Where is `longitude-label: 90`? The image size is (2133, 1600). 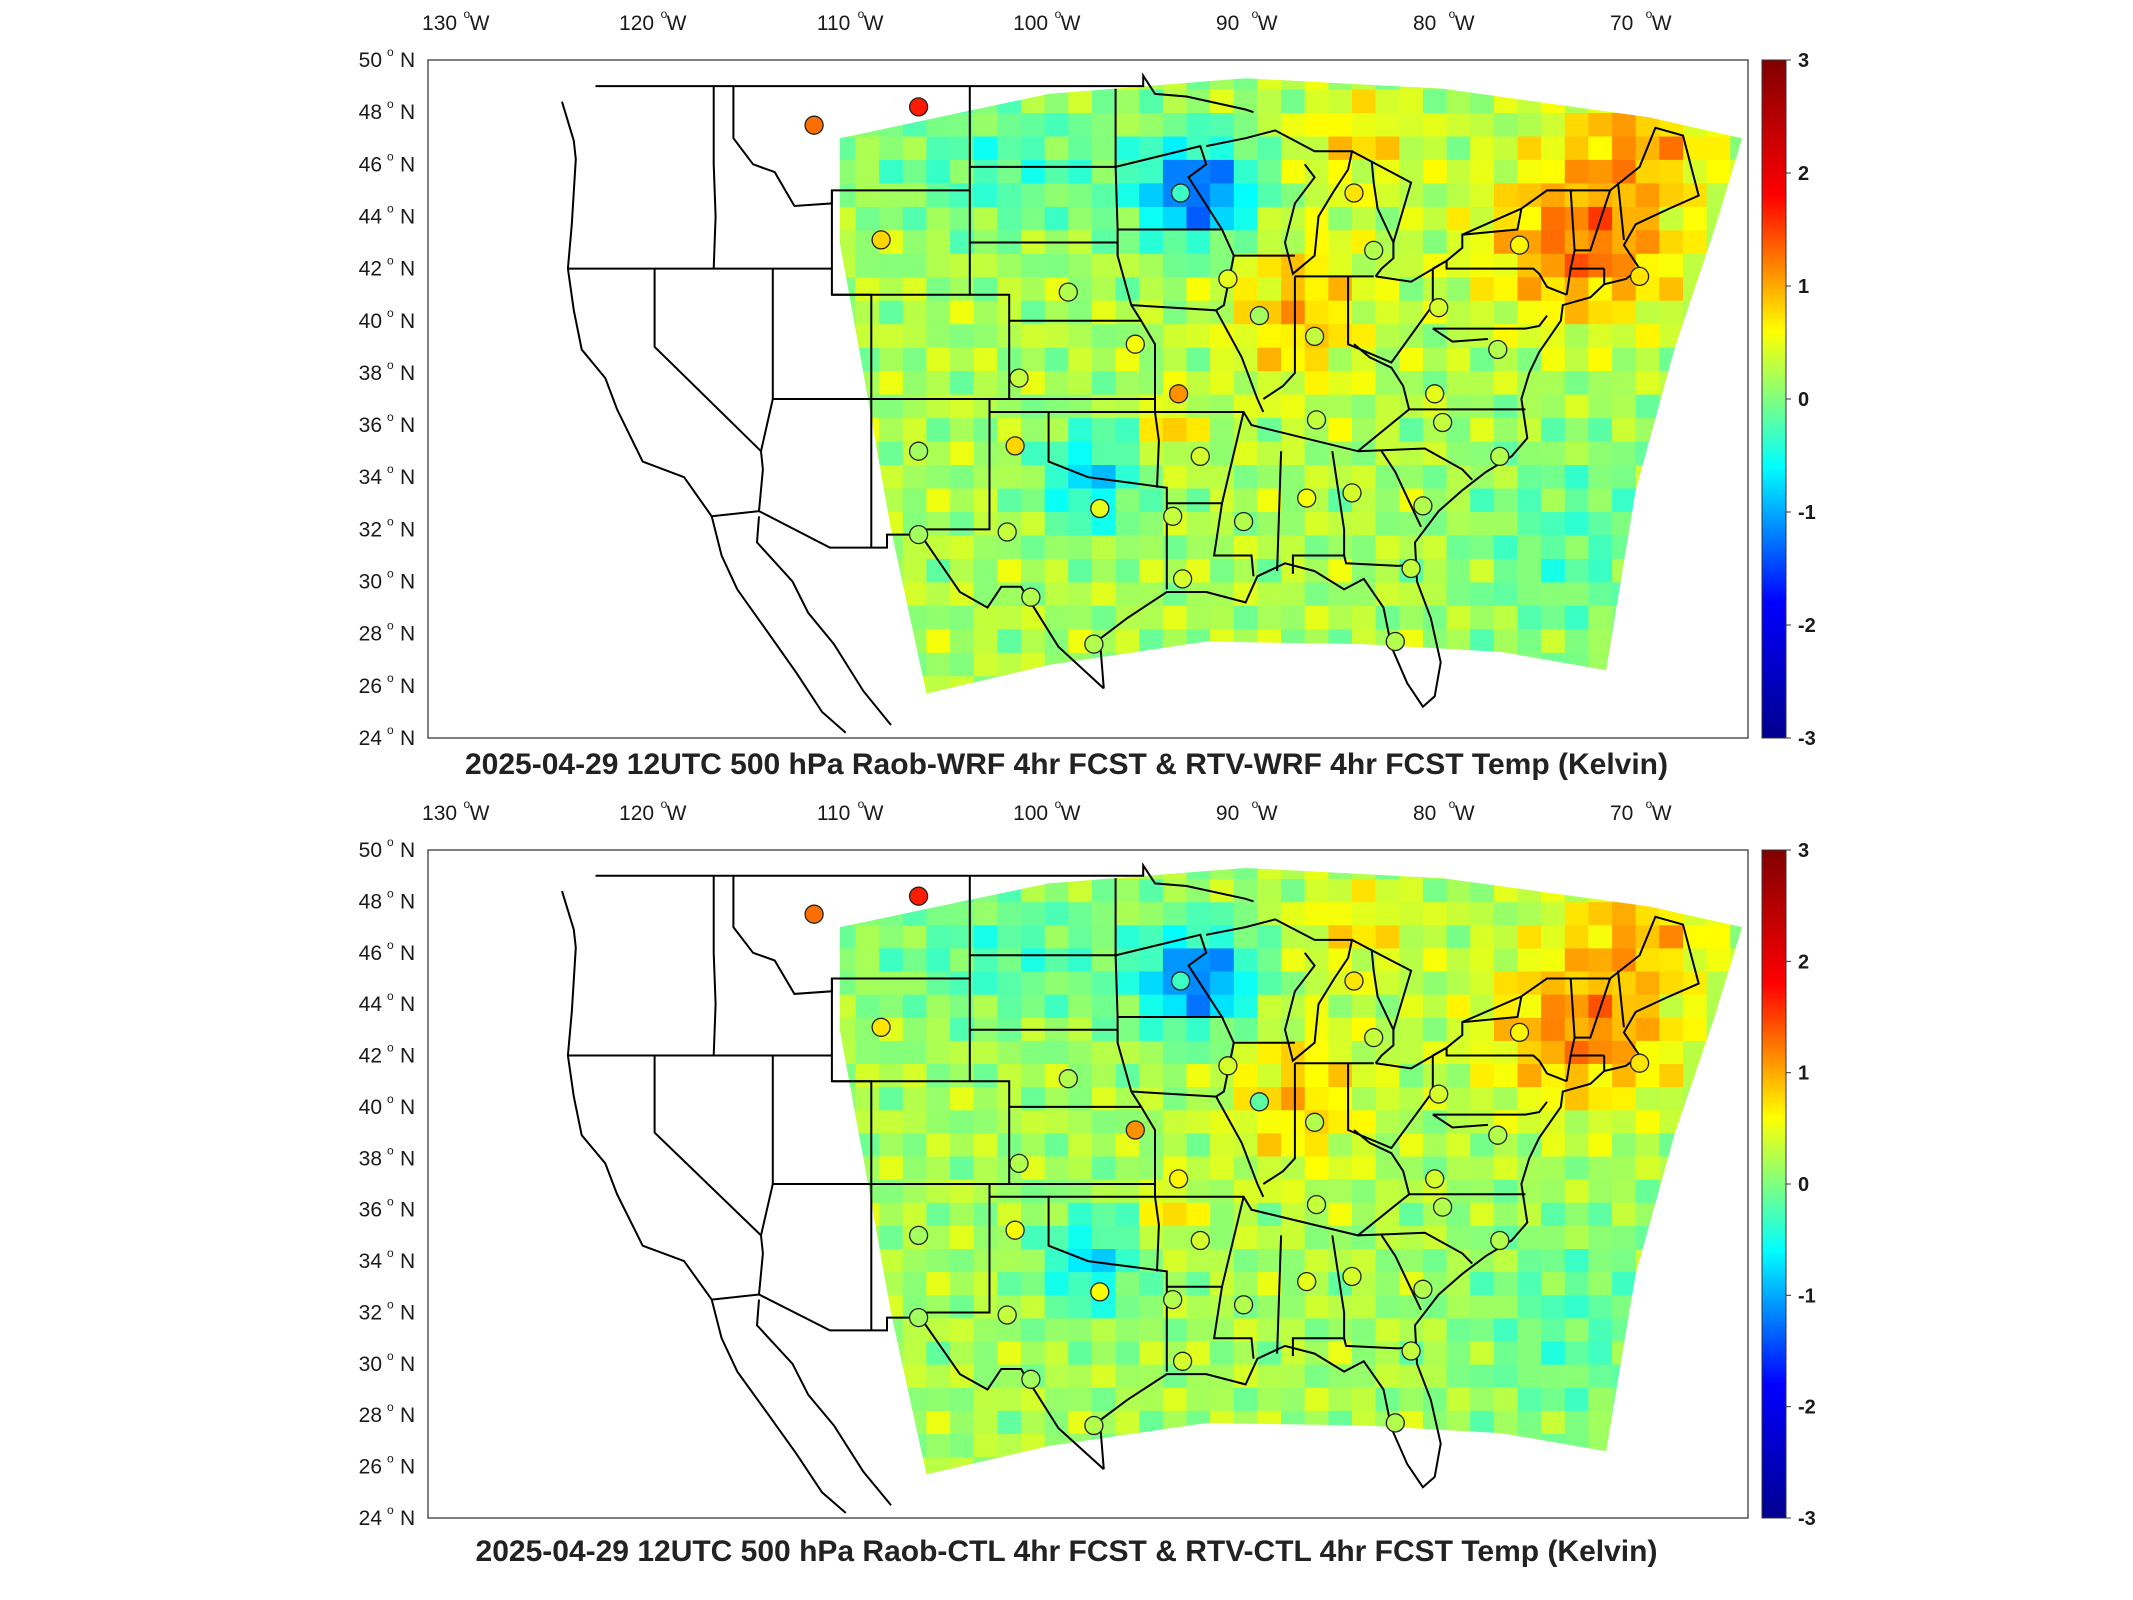
longitude-label: 90 is located at coordinates (1227, 23).